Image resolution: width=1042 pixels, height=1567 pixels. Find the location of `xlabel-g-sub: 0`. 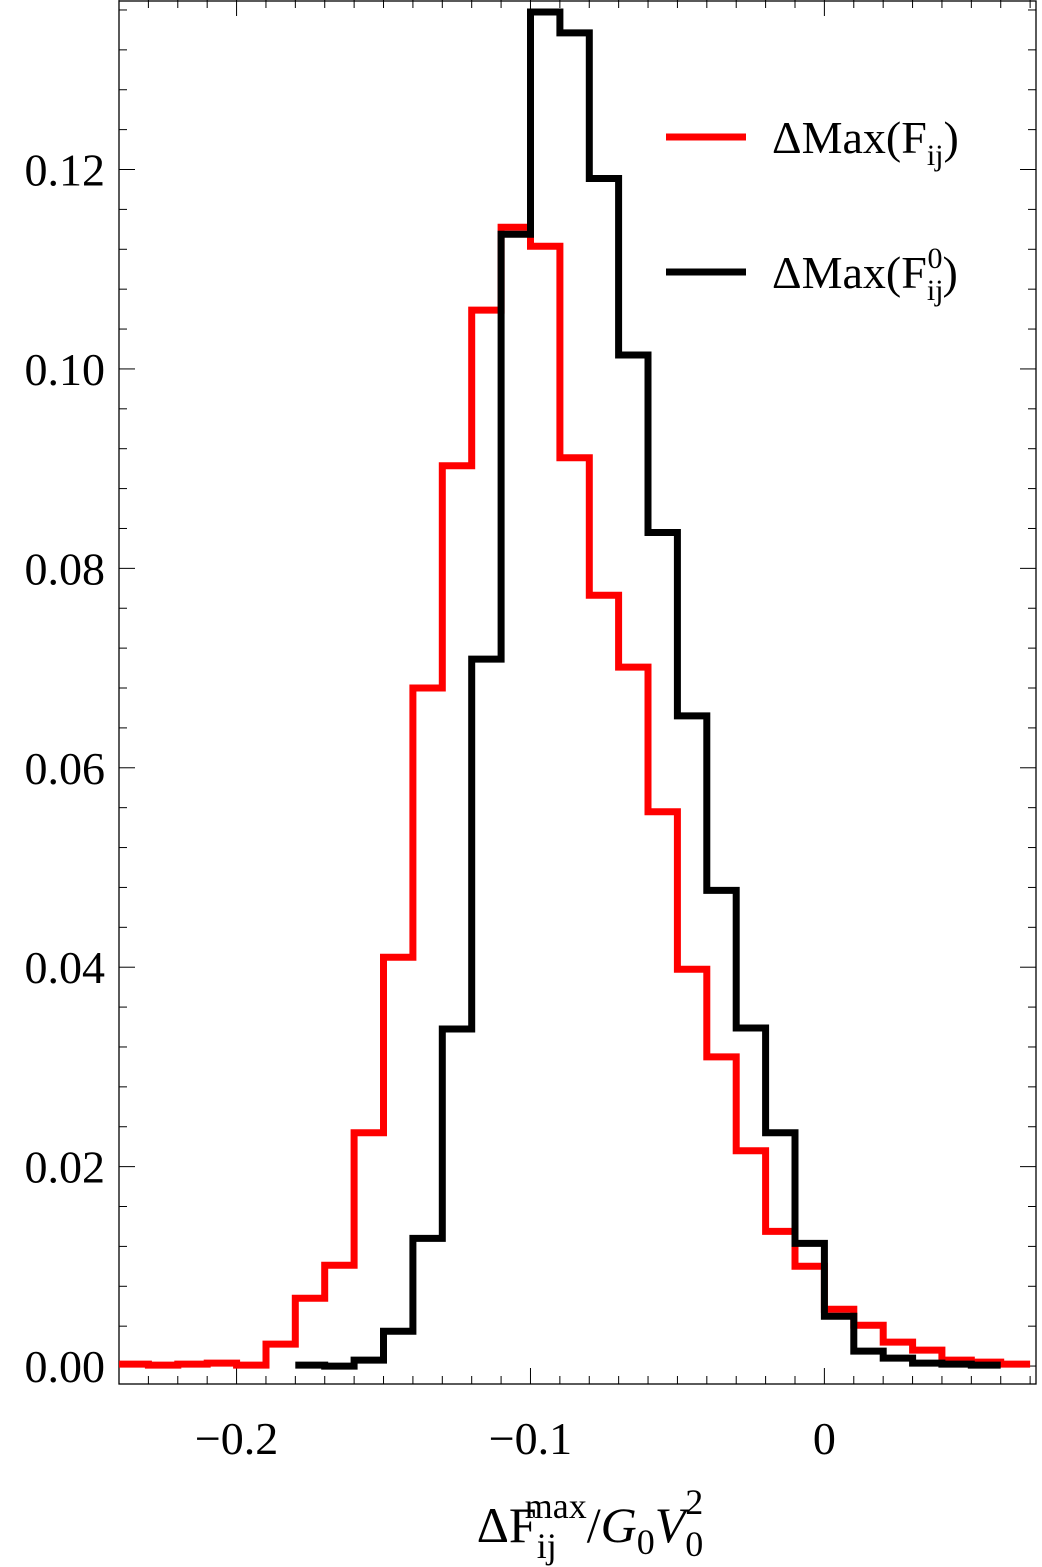

xlabel-g-sub: 0 is located at coordinates (646, 1542).